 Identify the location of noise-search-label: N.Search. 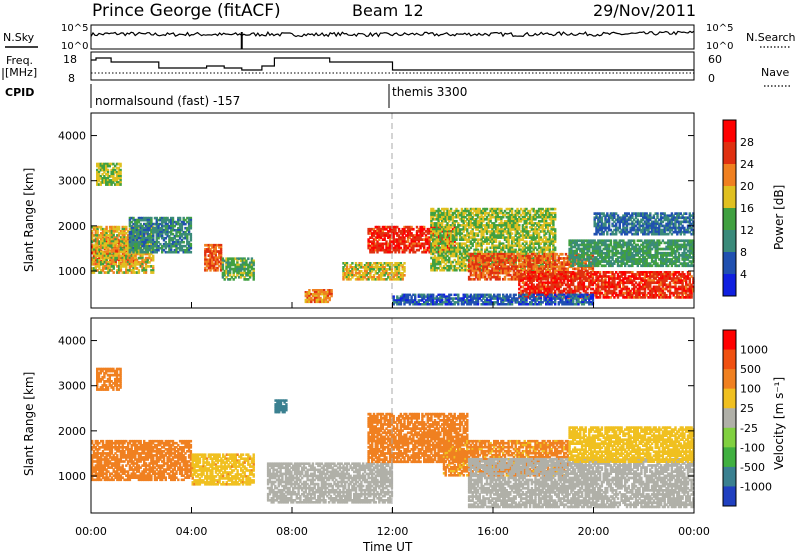
(771, 37).